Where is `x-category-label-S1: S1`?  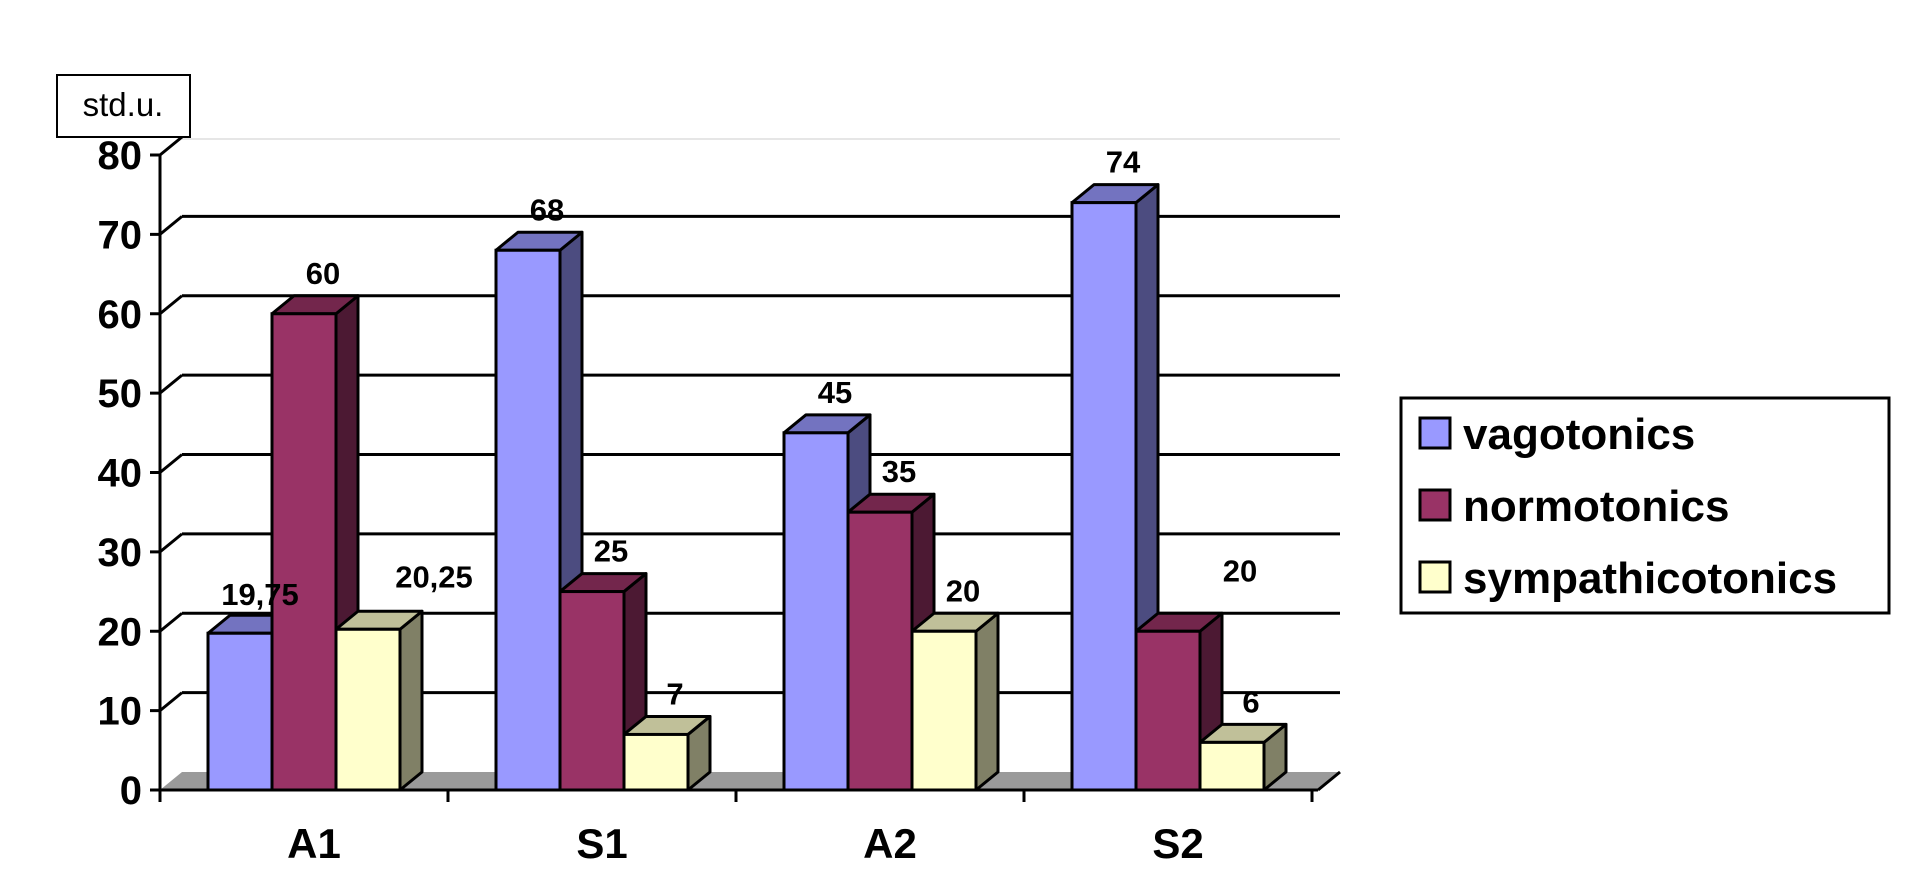
x-category-label-S1: S1 is located at coordinates (601, 843).